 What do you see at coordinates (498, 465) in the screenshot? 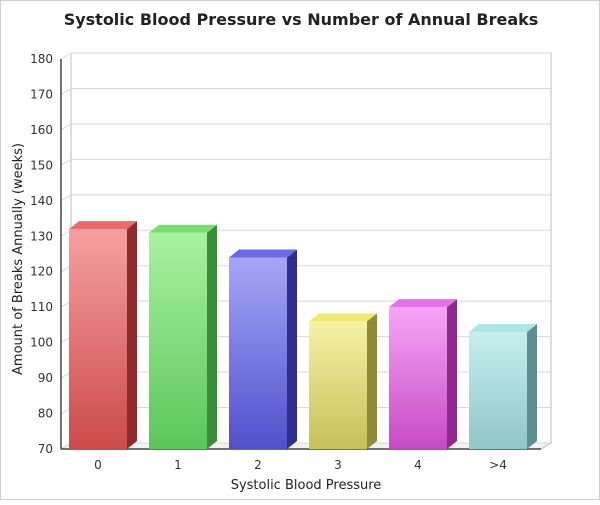
I see `x-tick-label: >4` at bounding box center [498, 465].